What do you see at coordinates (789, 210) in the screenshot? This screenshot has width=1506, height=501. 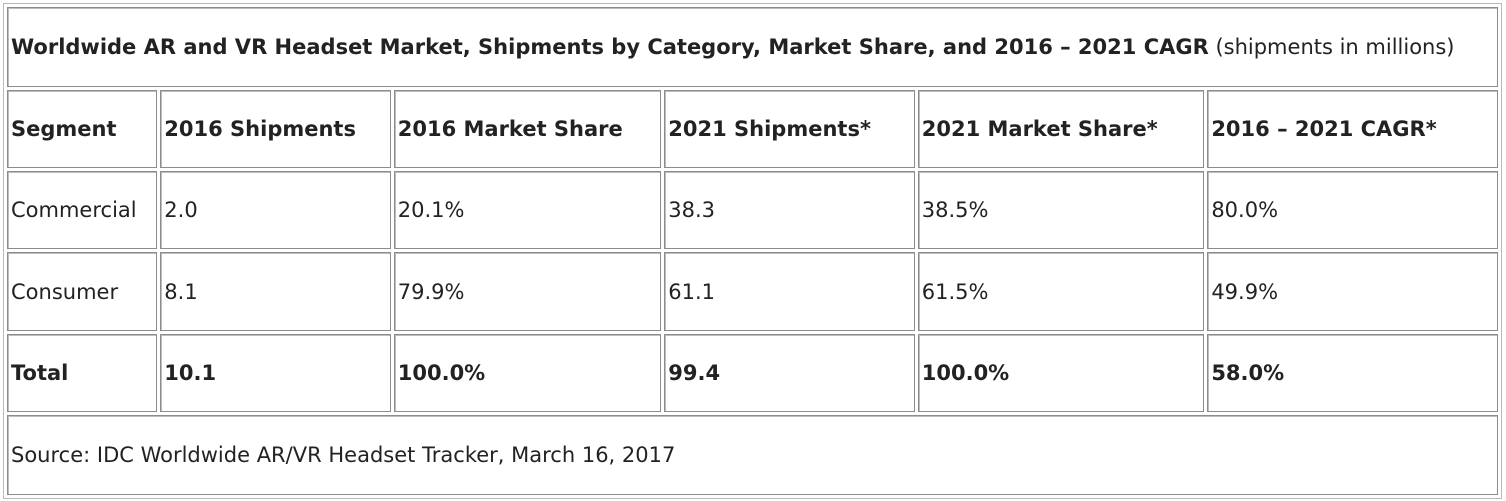 I see `table-cell: 38.3` at bounding box center [789, 210].